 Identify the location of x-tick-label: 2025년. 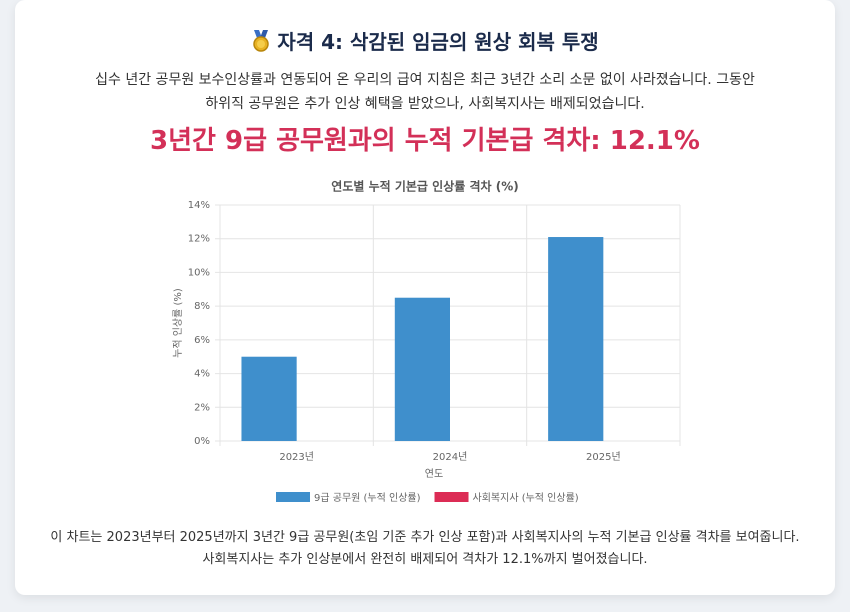
(603, 457).